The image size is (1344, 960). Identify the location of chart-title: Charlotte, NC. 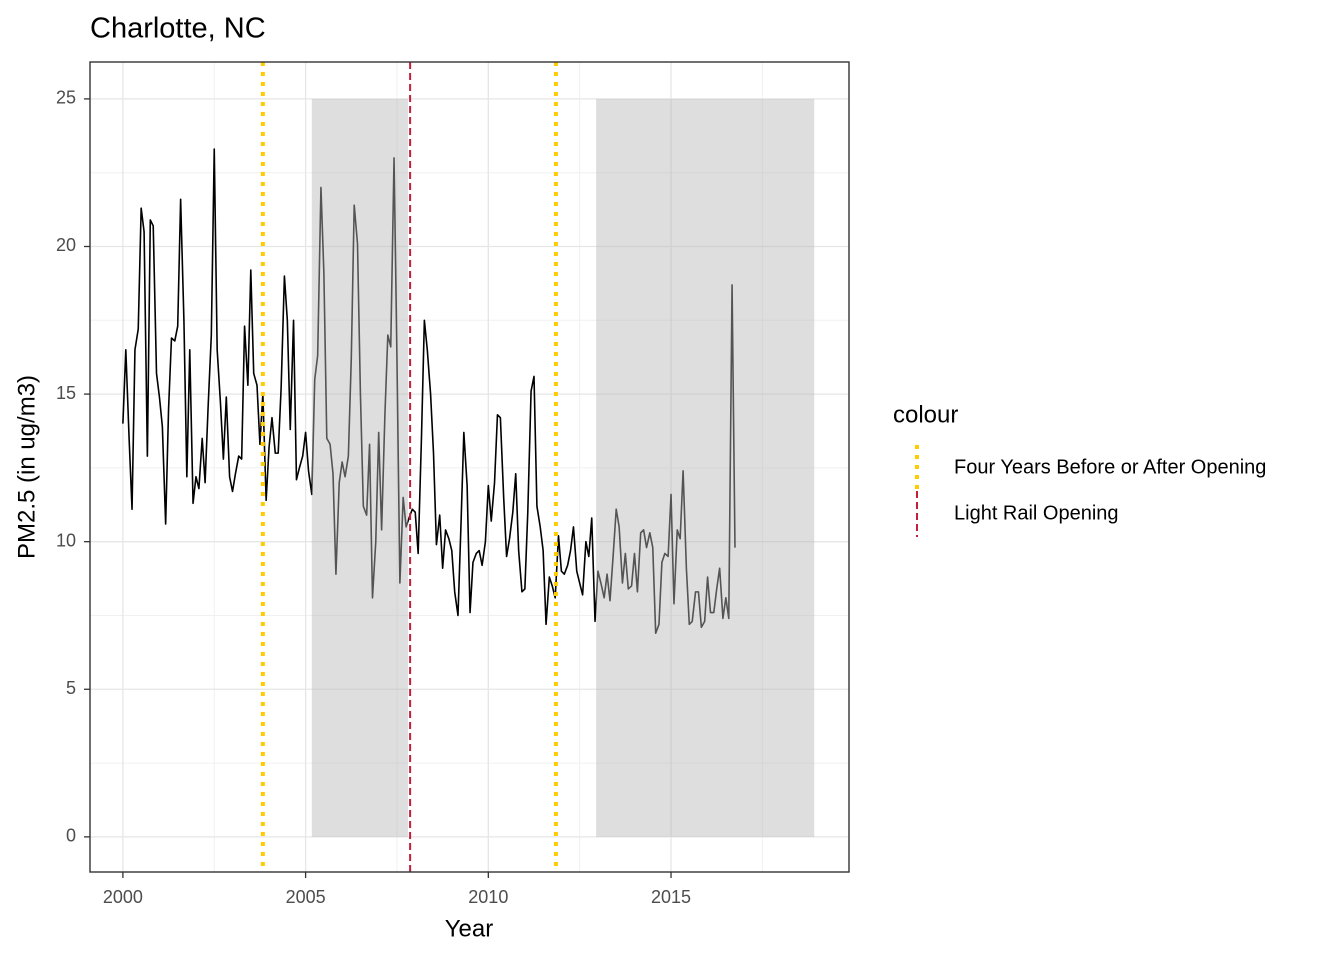
(178, 29).